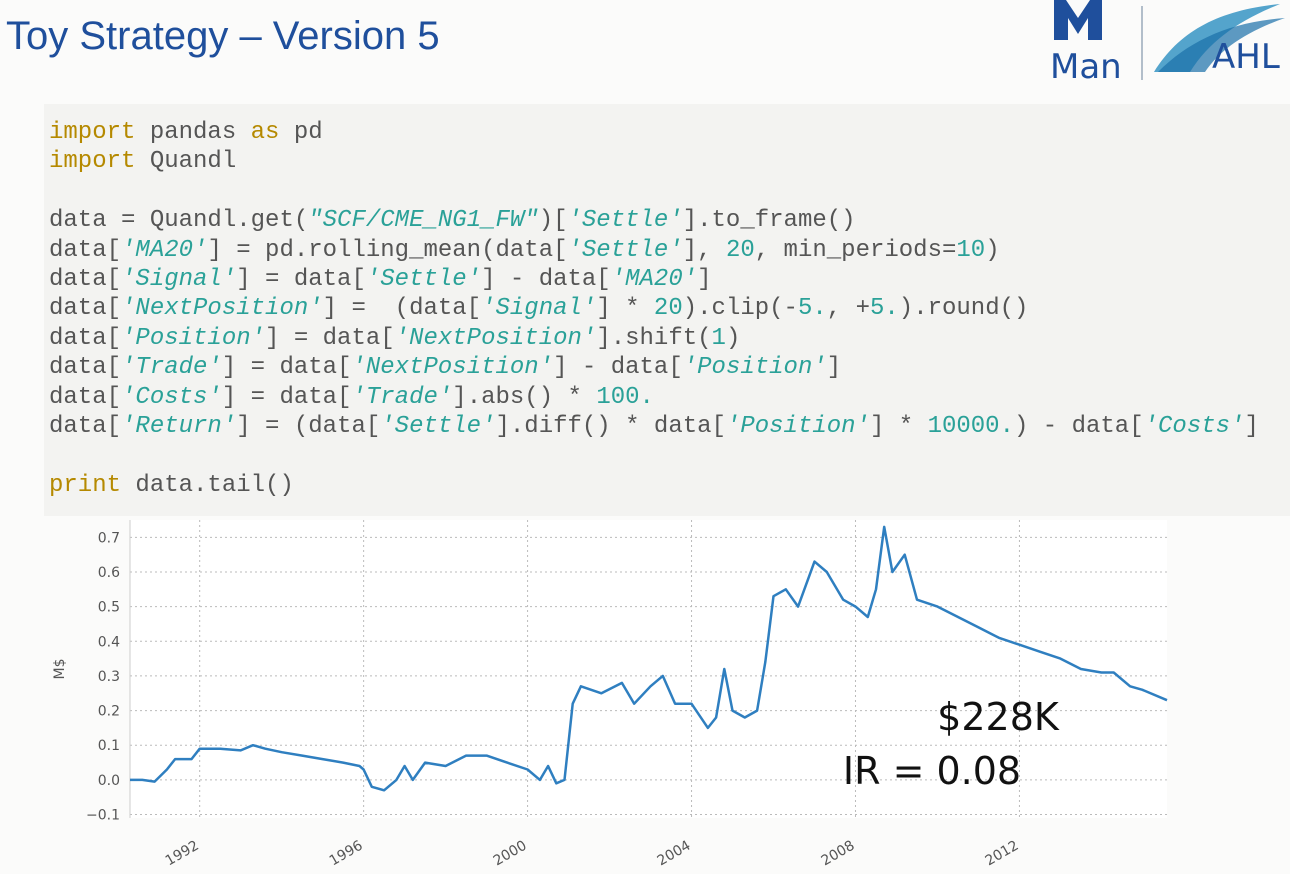 Image resolution: width=1290 pixels, height=874 pixels. What do you see at coordinates (524, 397) in the screenshot?
I see `code-token: ].abs() *` at bounding box center [524, 397].